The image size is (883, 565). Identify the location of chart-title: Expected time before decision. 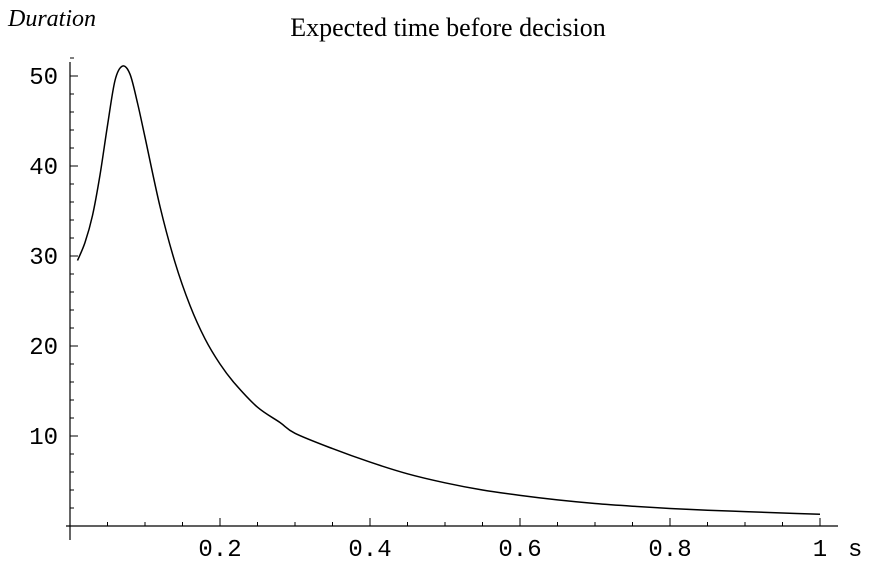
(447, 27).